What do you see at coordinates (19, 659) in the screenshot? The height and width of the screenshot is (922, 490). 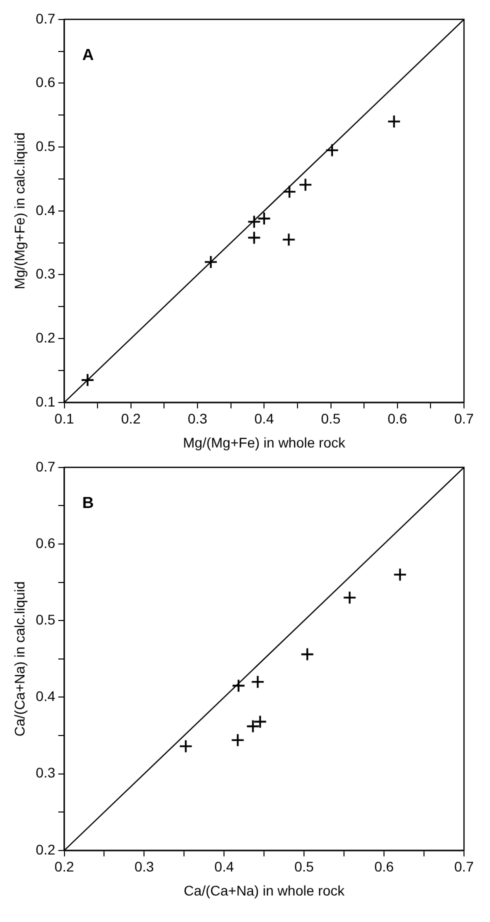 I see `y-axis-title: Ca/(Ca+Na) in calc.liquid` at bounding box center [19, 659].